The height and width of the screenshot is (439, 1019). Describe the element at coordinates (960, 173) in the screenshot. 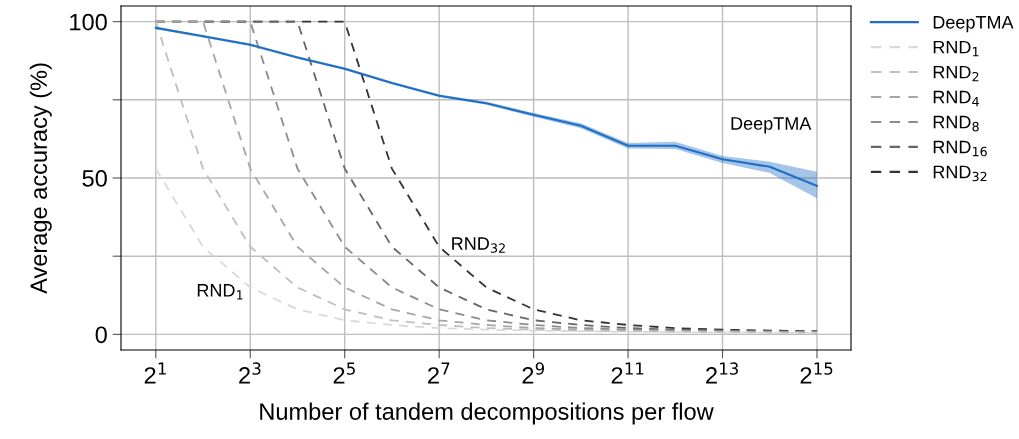

I see `legend-label: RND$_{32}$` at that location.